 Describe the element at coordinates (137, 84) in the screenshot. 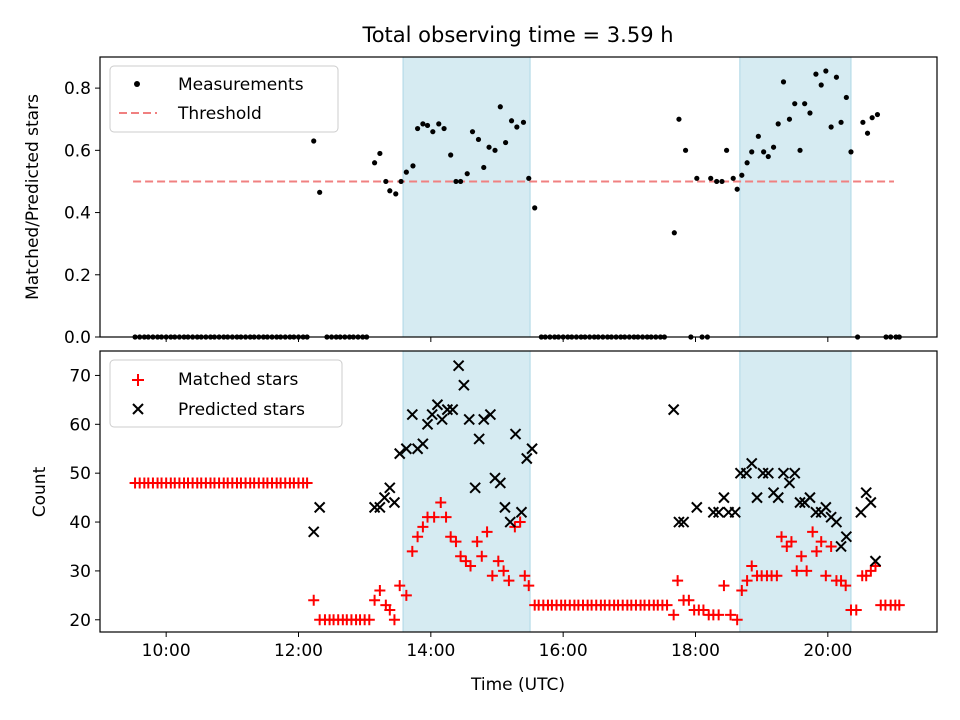

I see `legend-marker-measurements` at that location.